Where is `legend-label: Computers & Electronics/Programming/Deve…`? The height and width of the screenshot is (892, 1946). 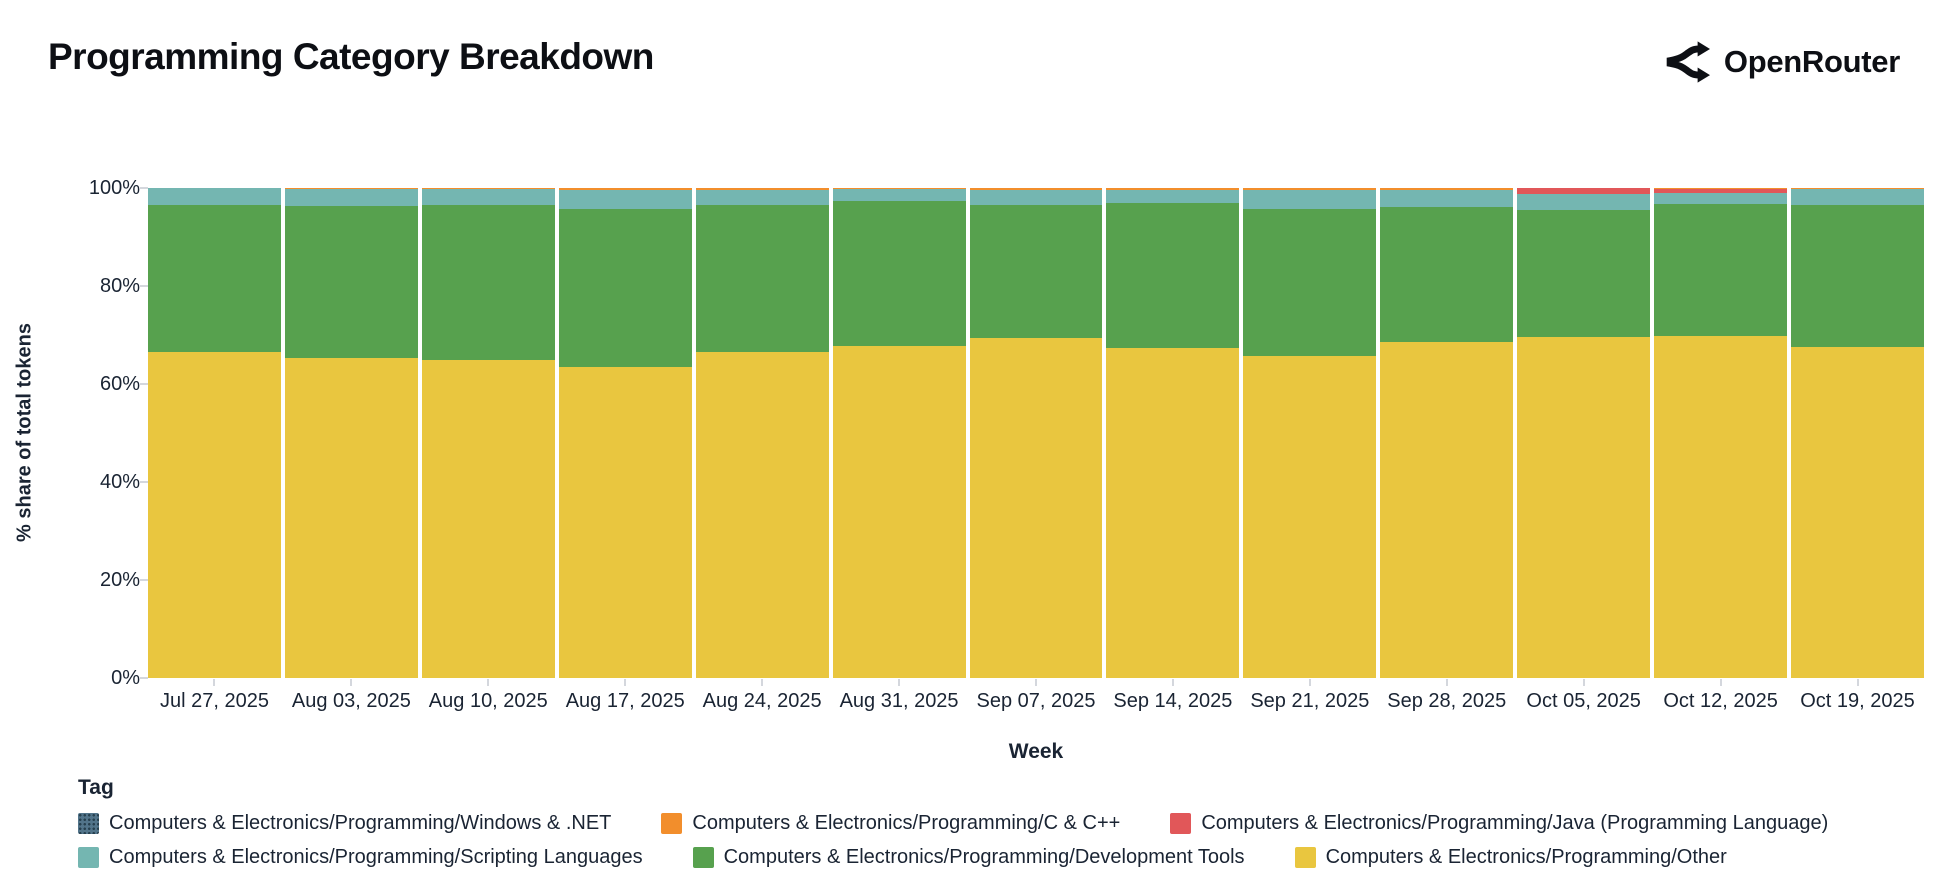
legend-label: Computers & Electronics/Programming/Deve… is located at coordinates (984, 857).